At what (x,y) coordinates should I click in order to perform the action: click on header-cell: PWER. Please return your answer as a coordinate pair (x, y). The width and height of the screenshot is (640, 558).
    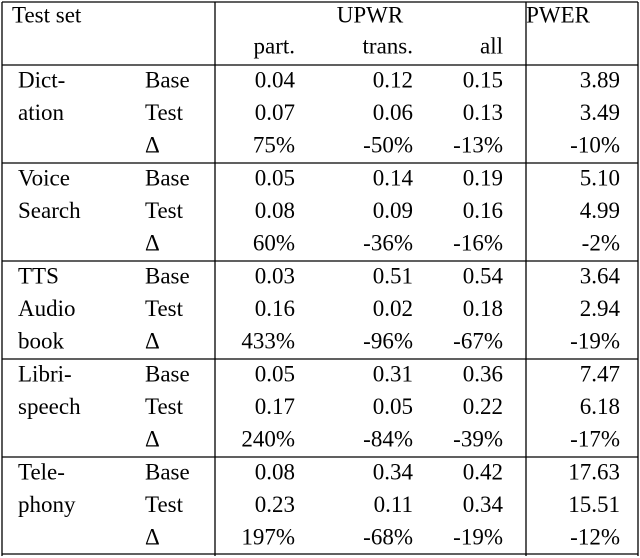
    Looking at the image, I should click on (558, 14).